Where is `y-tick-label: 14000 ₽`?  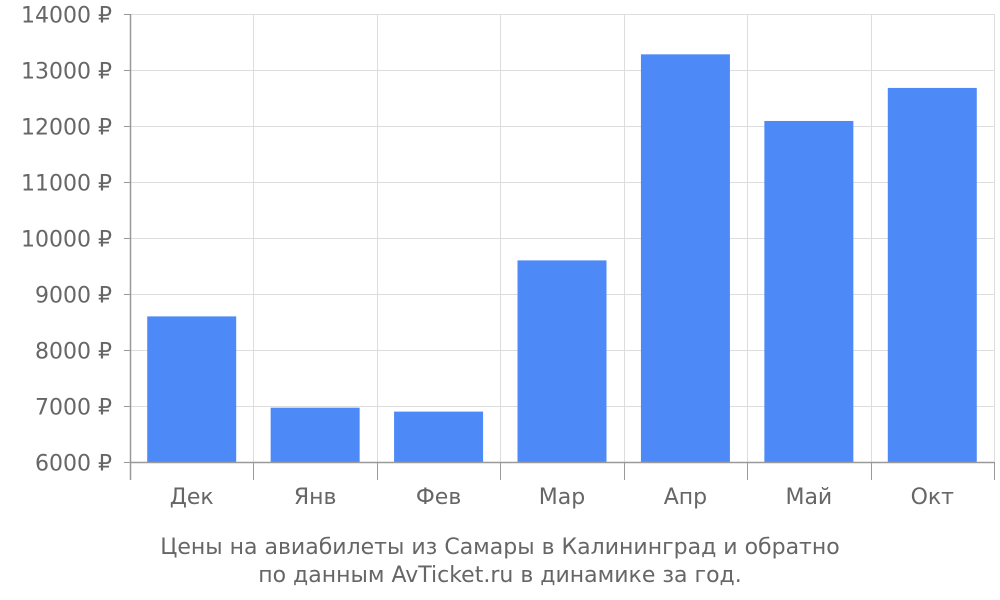
y-tick-label: 14000 ₽ is located at coordinates (66, 16).